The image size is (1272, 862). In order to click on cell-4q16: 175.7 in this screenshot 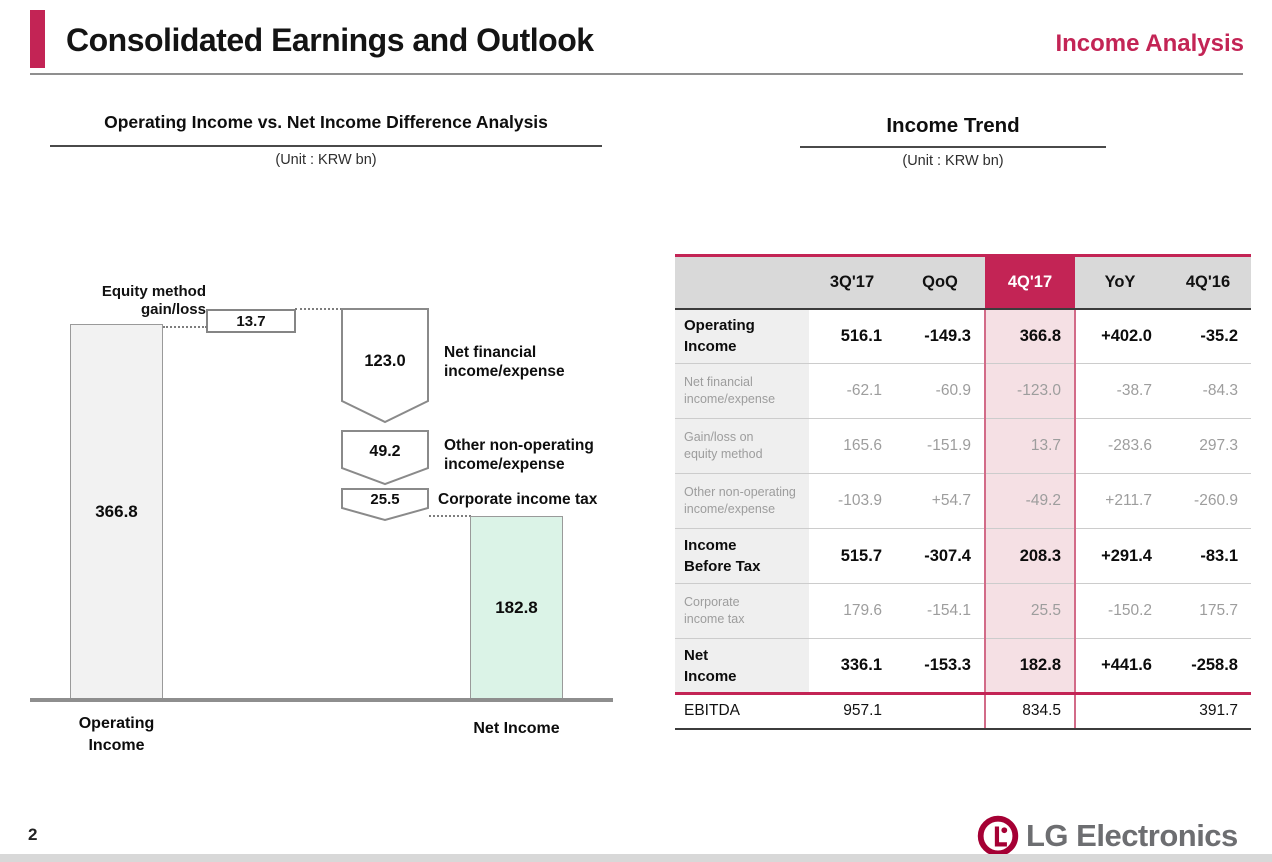, I will do `click(1208, 611)`.